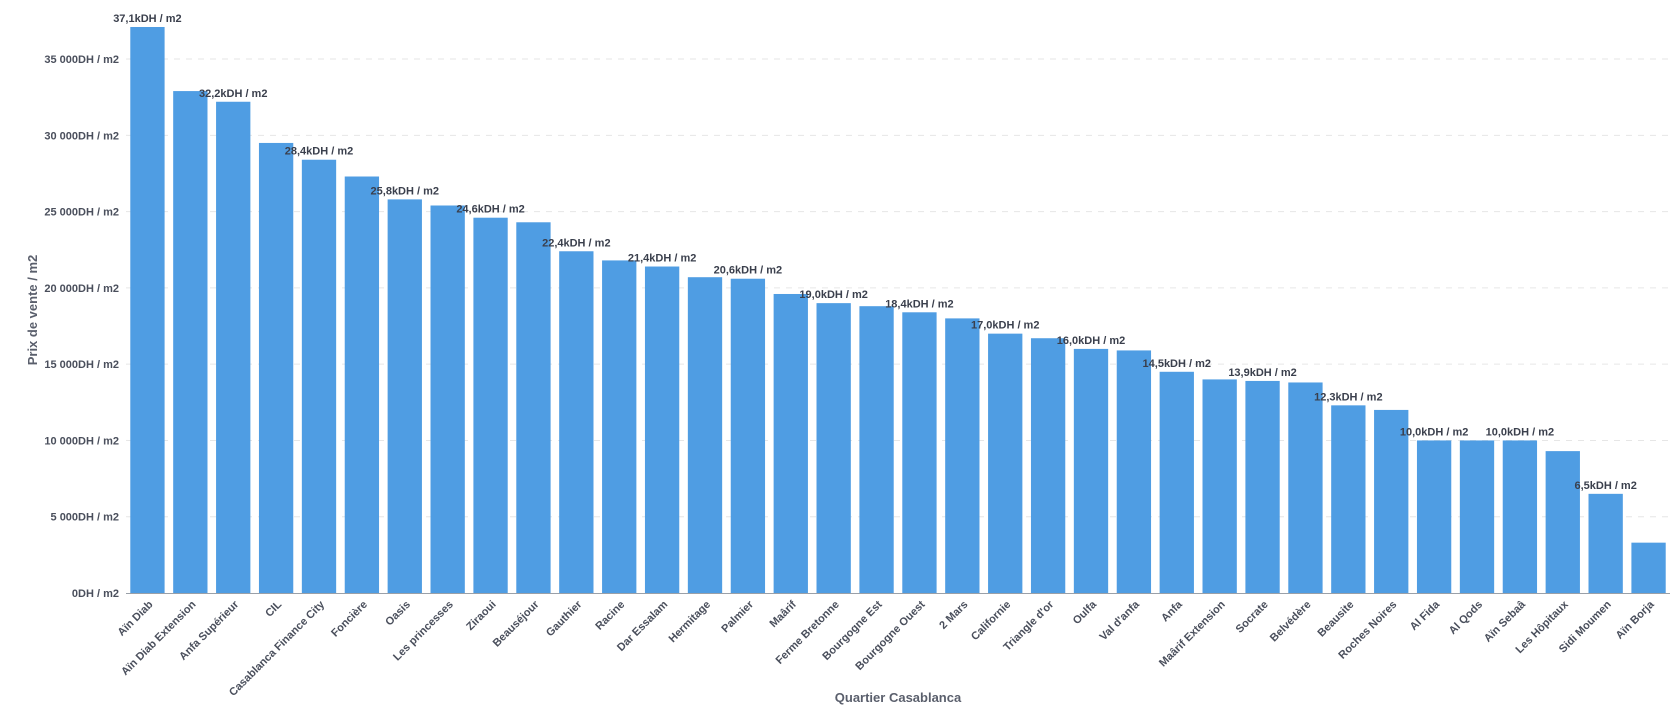 The height and width of the screenshot is (721, 1675). What do you see at coordinates (81, 441) in the screenshot?
I see `y-tick-label: 10 000DH / m2` at bounding box center [81, 441].